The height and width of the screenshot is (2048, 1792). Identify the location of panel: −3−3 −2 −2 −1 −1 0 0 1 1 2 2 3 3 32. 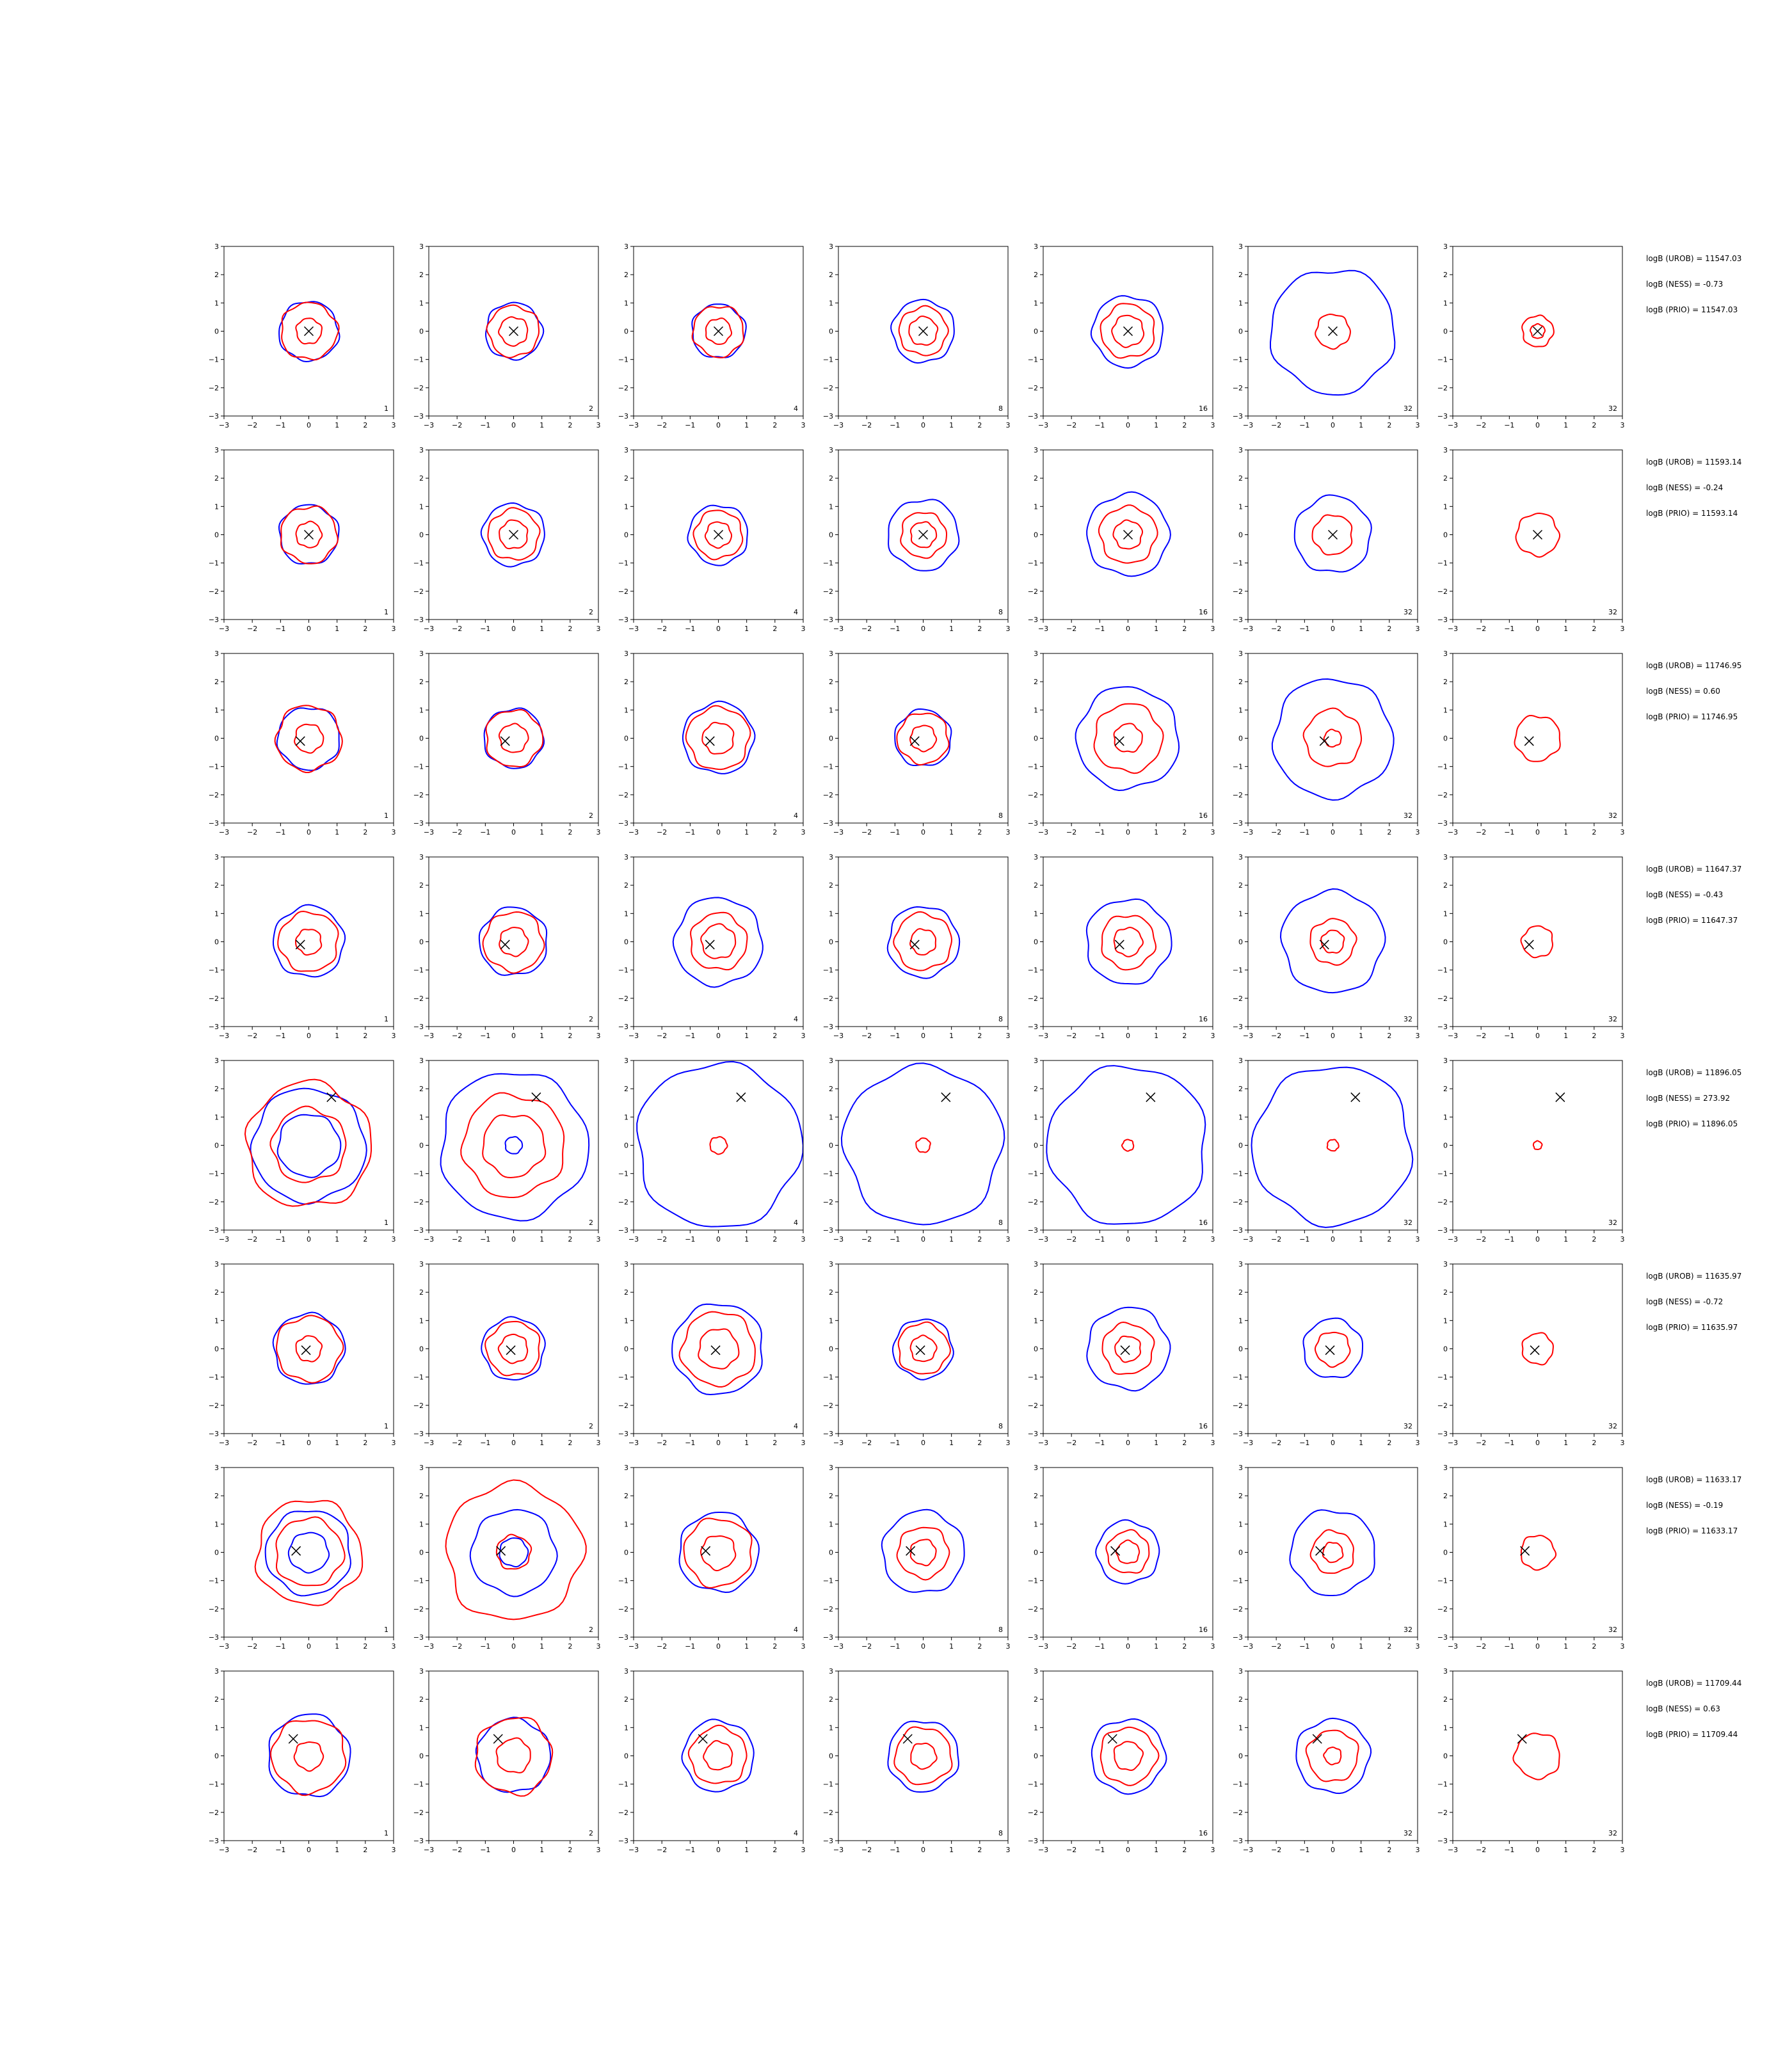
(1326, 1760).